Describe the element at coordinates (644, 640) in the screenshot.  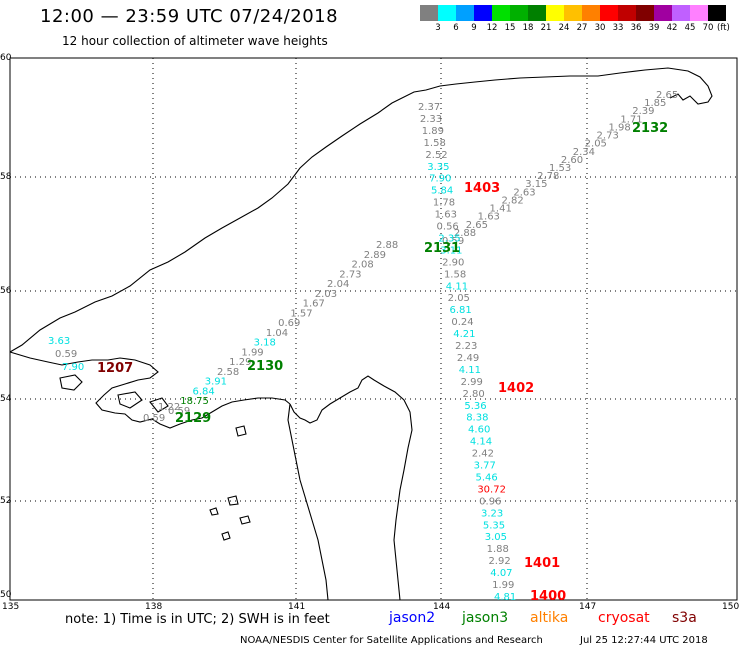
I see `footer-timestamp: Jul 25 12:27:44 UTC 2018` at that location.